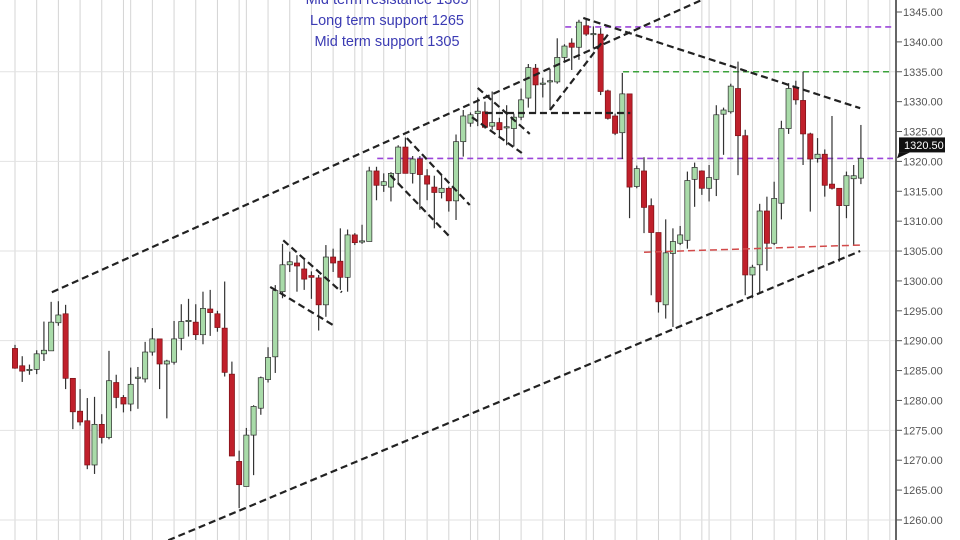 Image resolution: width=960 pixels, height=540 pixels. I want to click on tick-label: 1325.00, so click(923, 133).